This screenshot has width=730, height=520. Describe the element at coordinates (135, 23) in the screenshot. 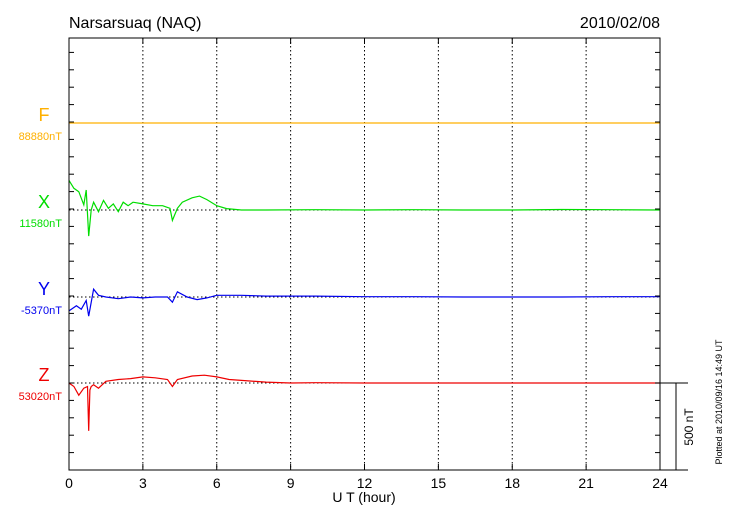

I see `chart-title: Narsarsuaq (NAQ)` at that location.